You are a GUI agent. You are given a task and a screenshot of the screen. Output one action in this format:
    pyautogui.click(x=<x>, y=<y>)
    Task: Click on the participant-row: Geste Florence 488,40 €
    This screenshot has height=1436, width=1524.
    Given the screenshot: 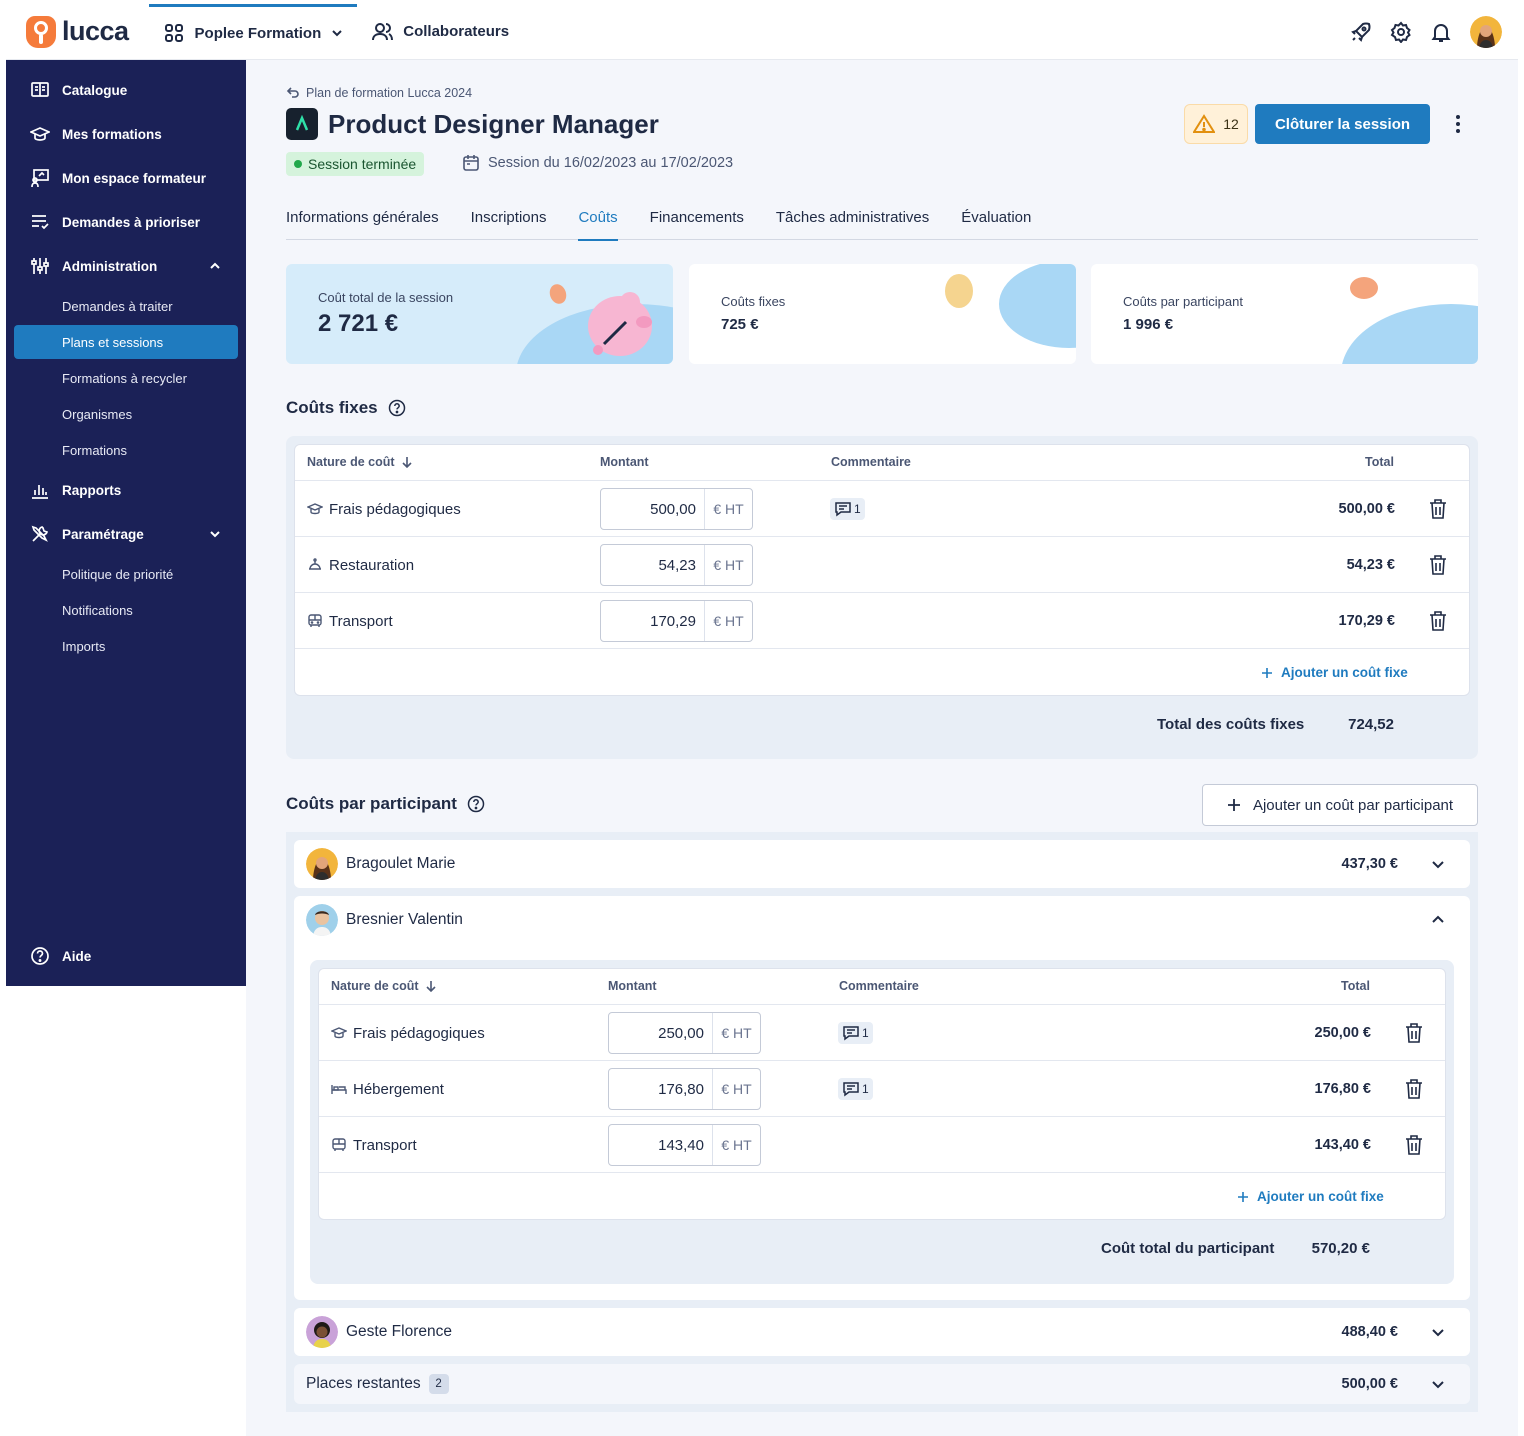 What is the action you would take?
    pyautogui.click(x=882, y=1332)
    